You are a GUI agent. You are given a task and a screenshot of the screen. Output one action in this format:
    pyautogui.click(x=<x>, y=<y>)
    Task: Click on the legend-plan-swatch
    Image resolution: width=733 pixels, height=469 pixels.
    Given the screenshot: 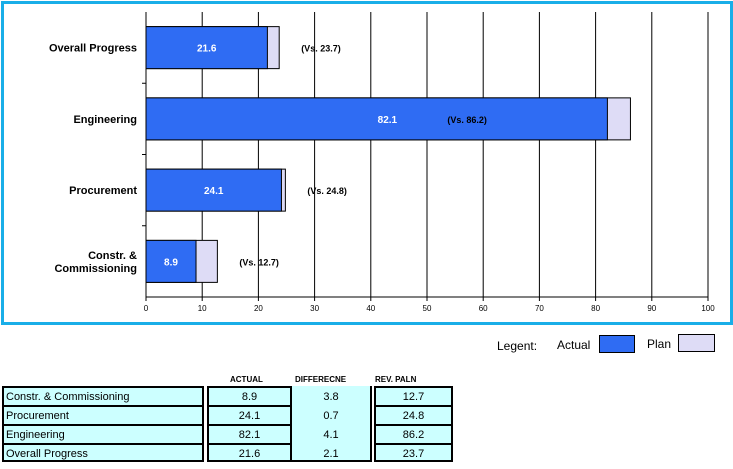 What is the action you would take?
    pyautogui.click(x=696, y=343)
    